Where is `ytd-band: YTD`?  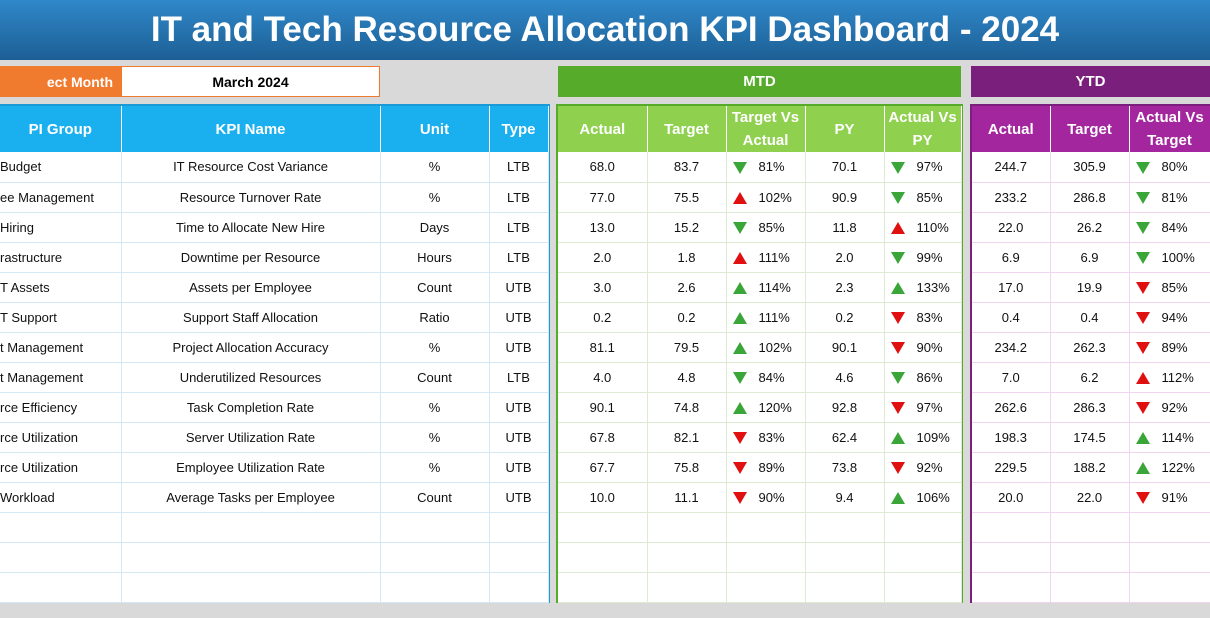 ytd-band: YTD is located at coordinates (1090, 81).